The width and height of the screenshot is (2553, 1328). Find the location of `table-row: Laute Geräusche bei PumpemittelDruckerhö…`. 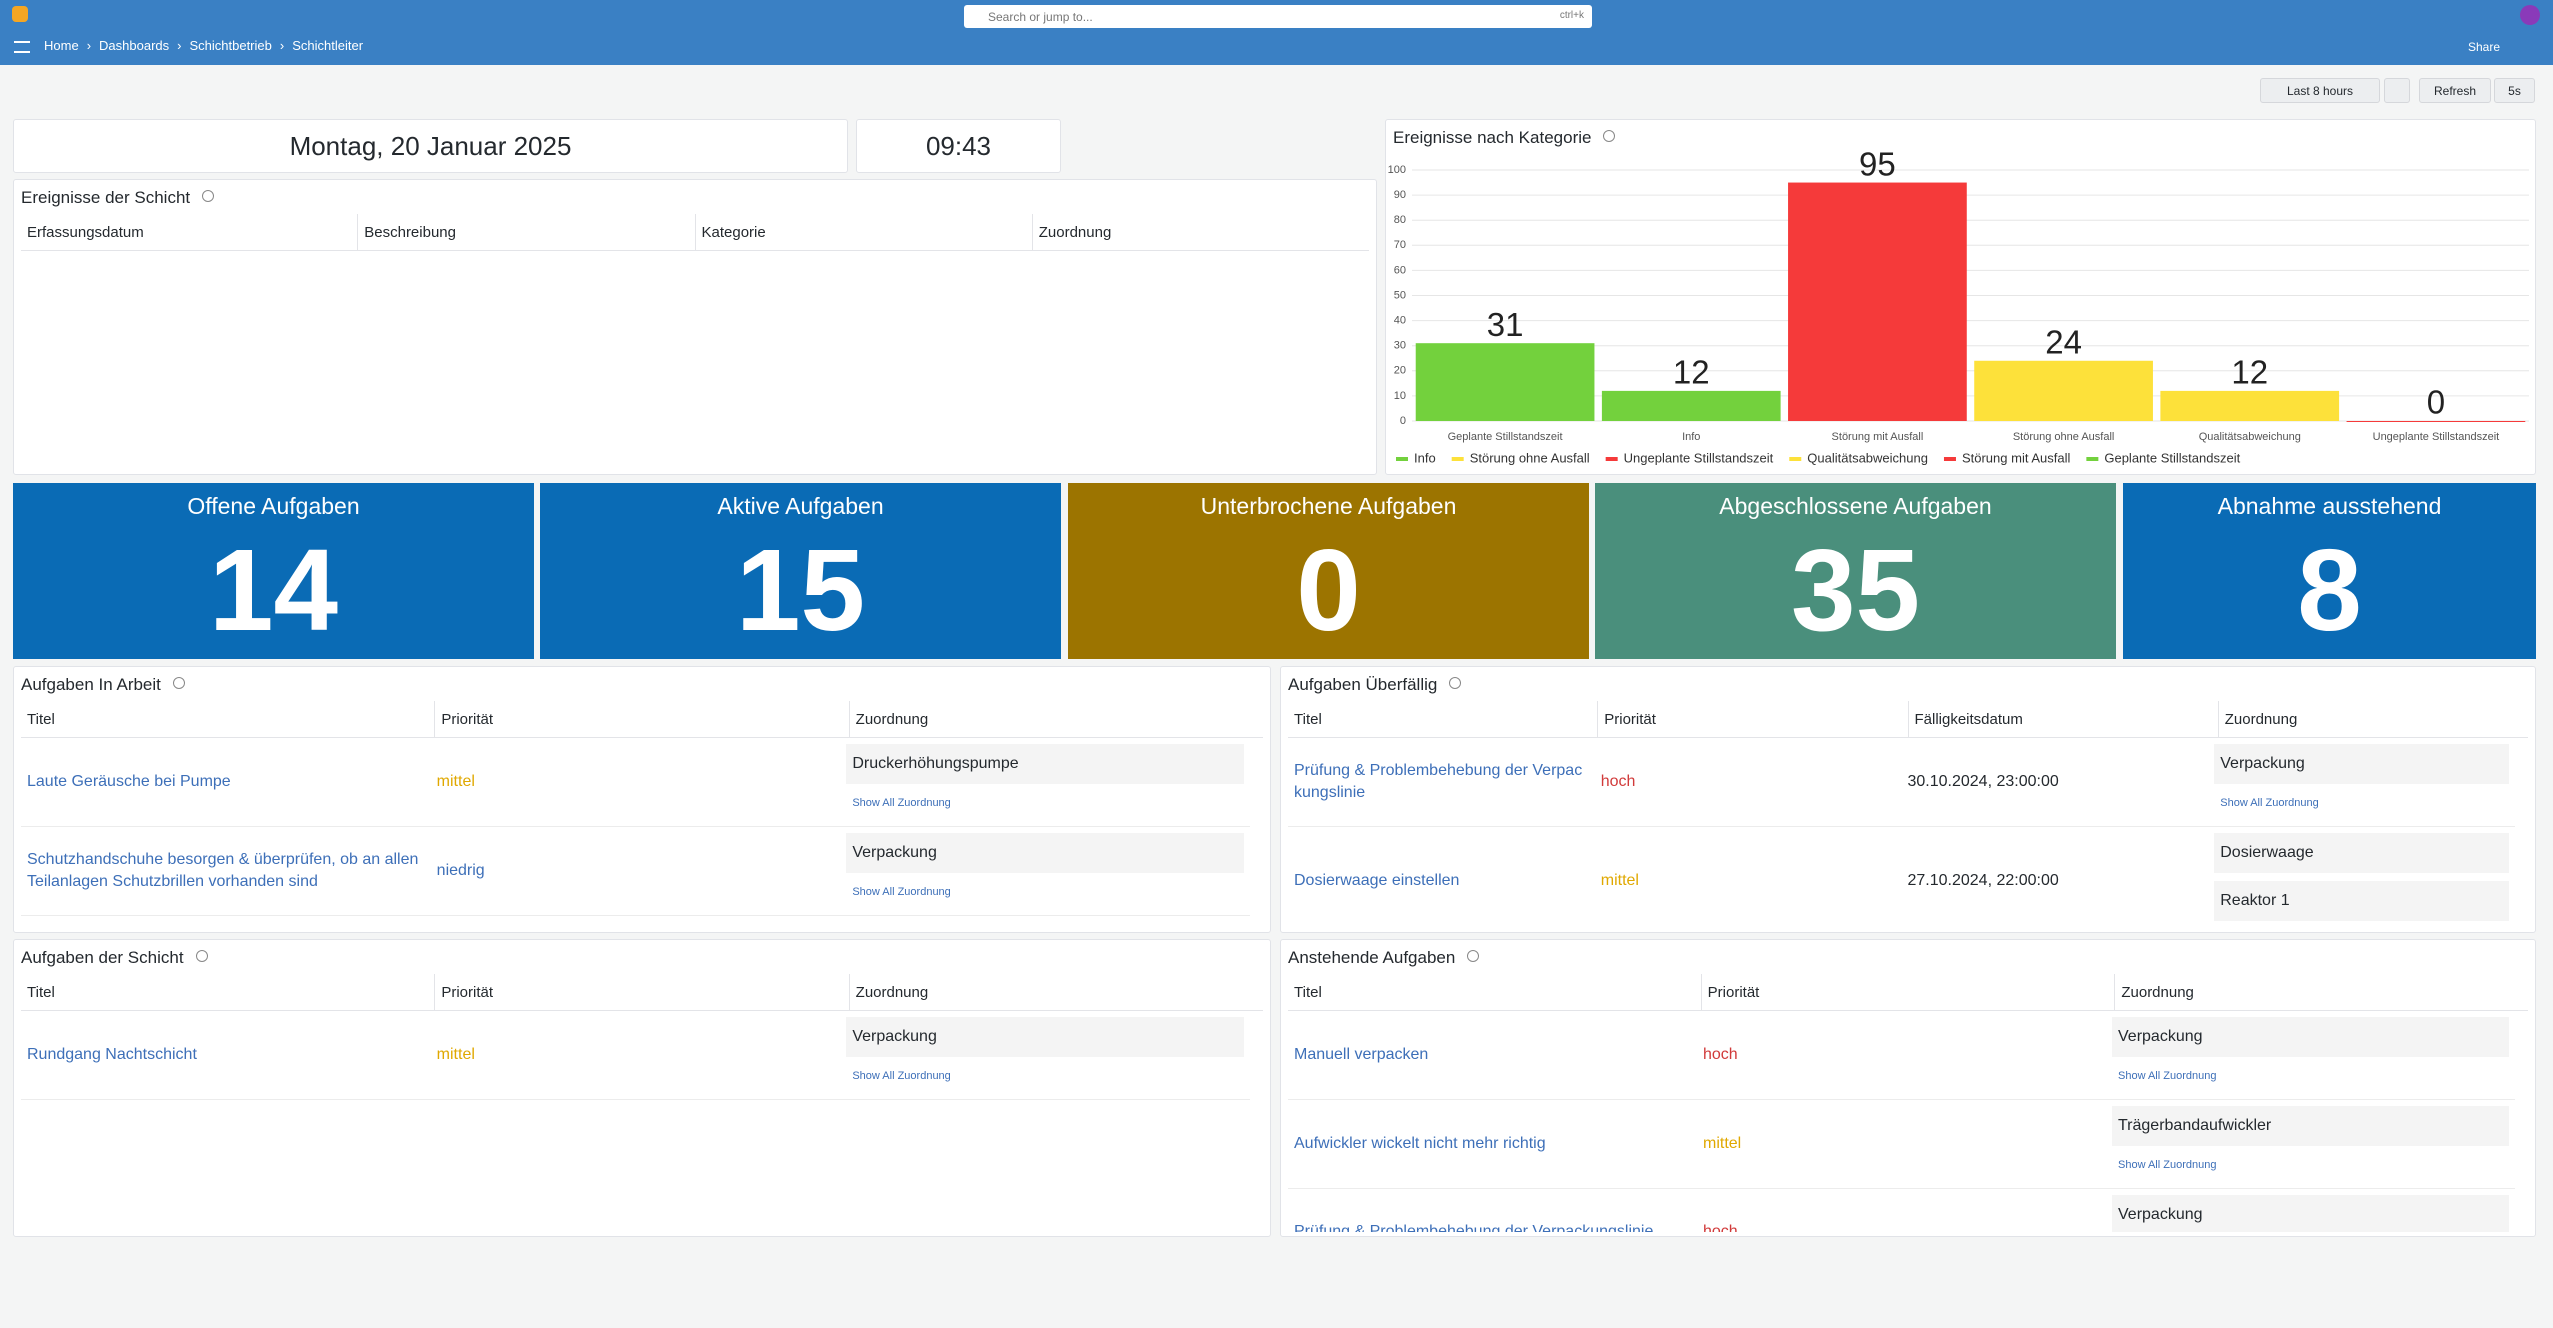

table-row: Laute Geräusche bei PumpemittelDruckerhö… is located at coordinates (635, 782).